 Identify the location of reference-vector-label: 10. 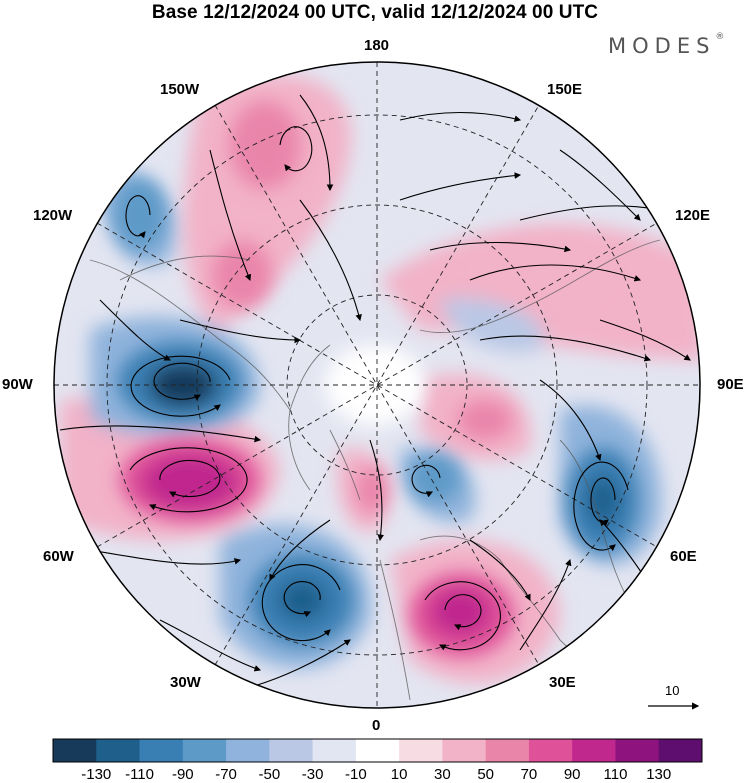
(672, 690).